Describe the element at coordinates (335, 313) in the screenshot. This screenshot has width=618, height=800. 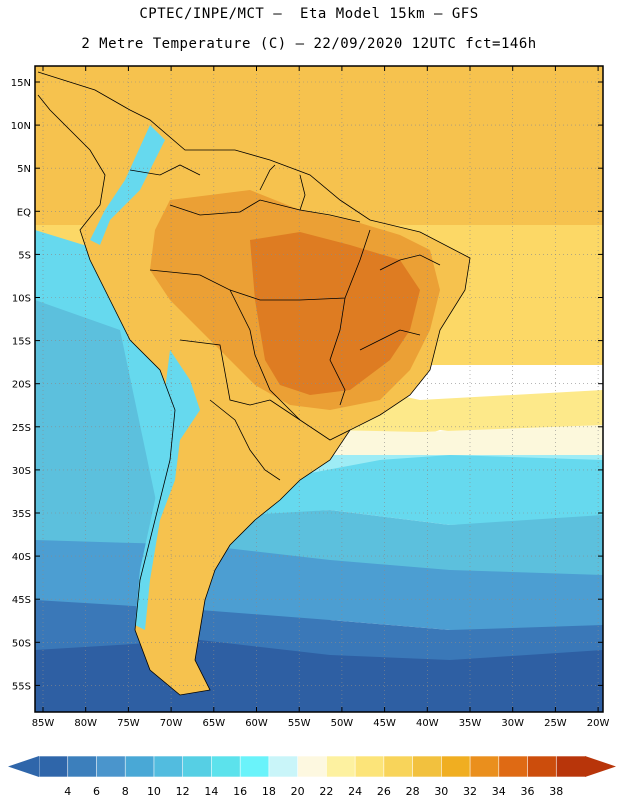
I see `land-hotter-region` at that location.